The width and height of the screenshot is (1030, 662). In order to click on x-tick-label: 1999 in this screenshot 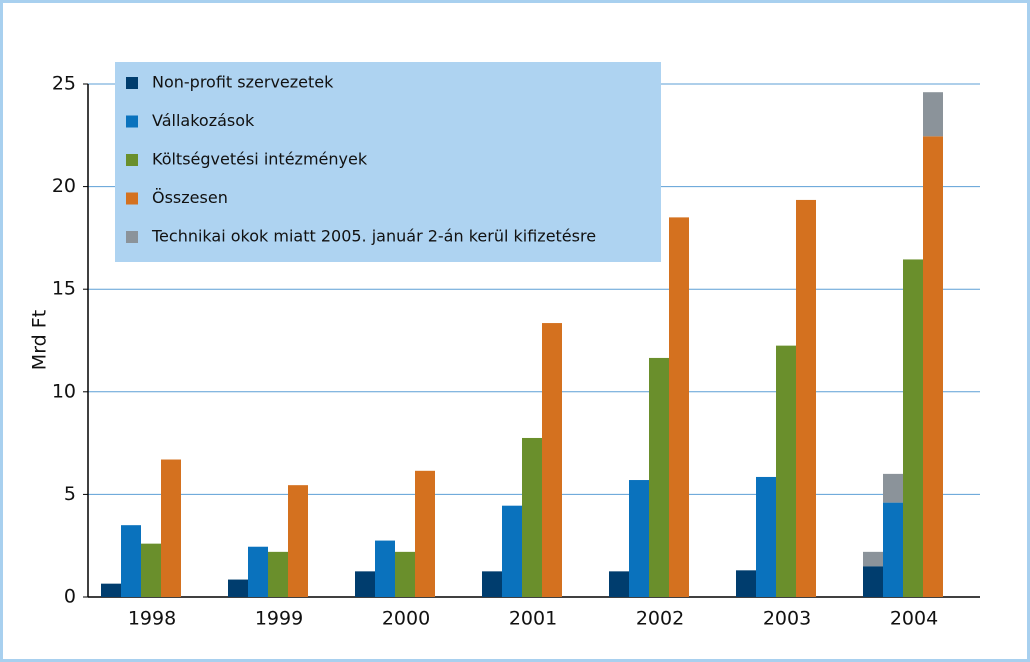, I will do `click(279, 619)`.